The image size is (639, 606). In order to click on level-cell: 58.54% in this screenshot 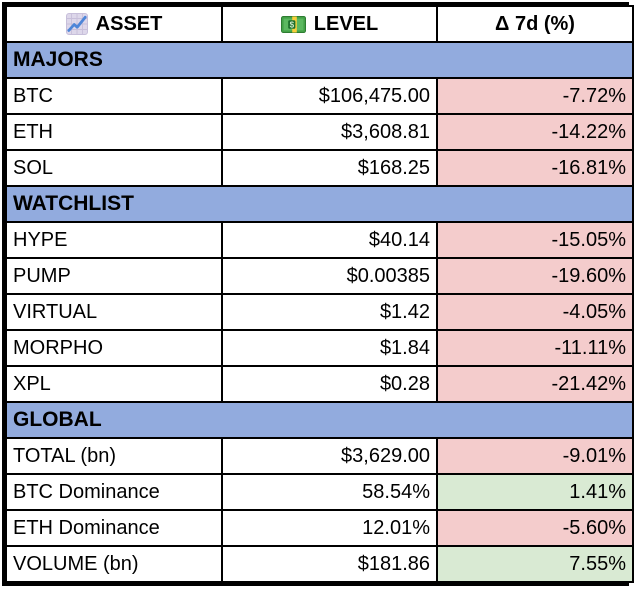, I will do `click(329, 492)`.